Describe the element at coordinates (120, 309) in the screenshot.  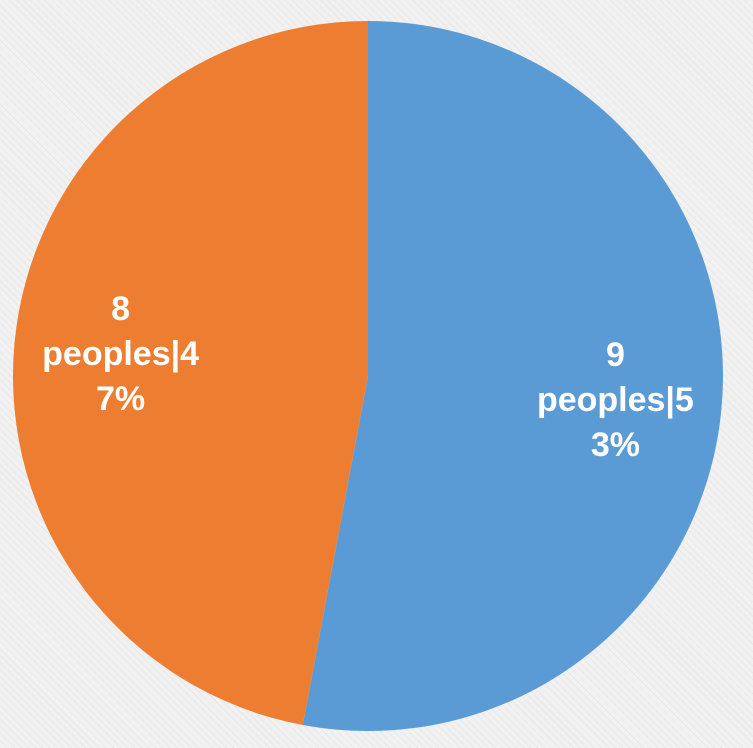
I see `pie-slice-label-1-line-0: 8` at that location.